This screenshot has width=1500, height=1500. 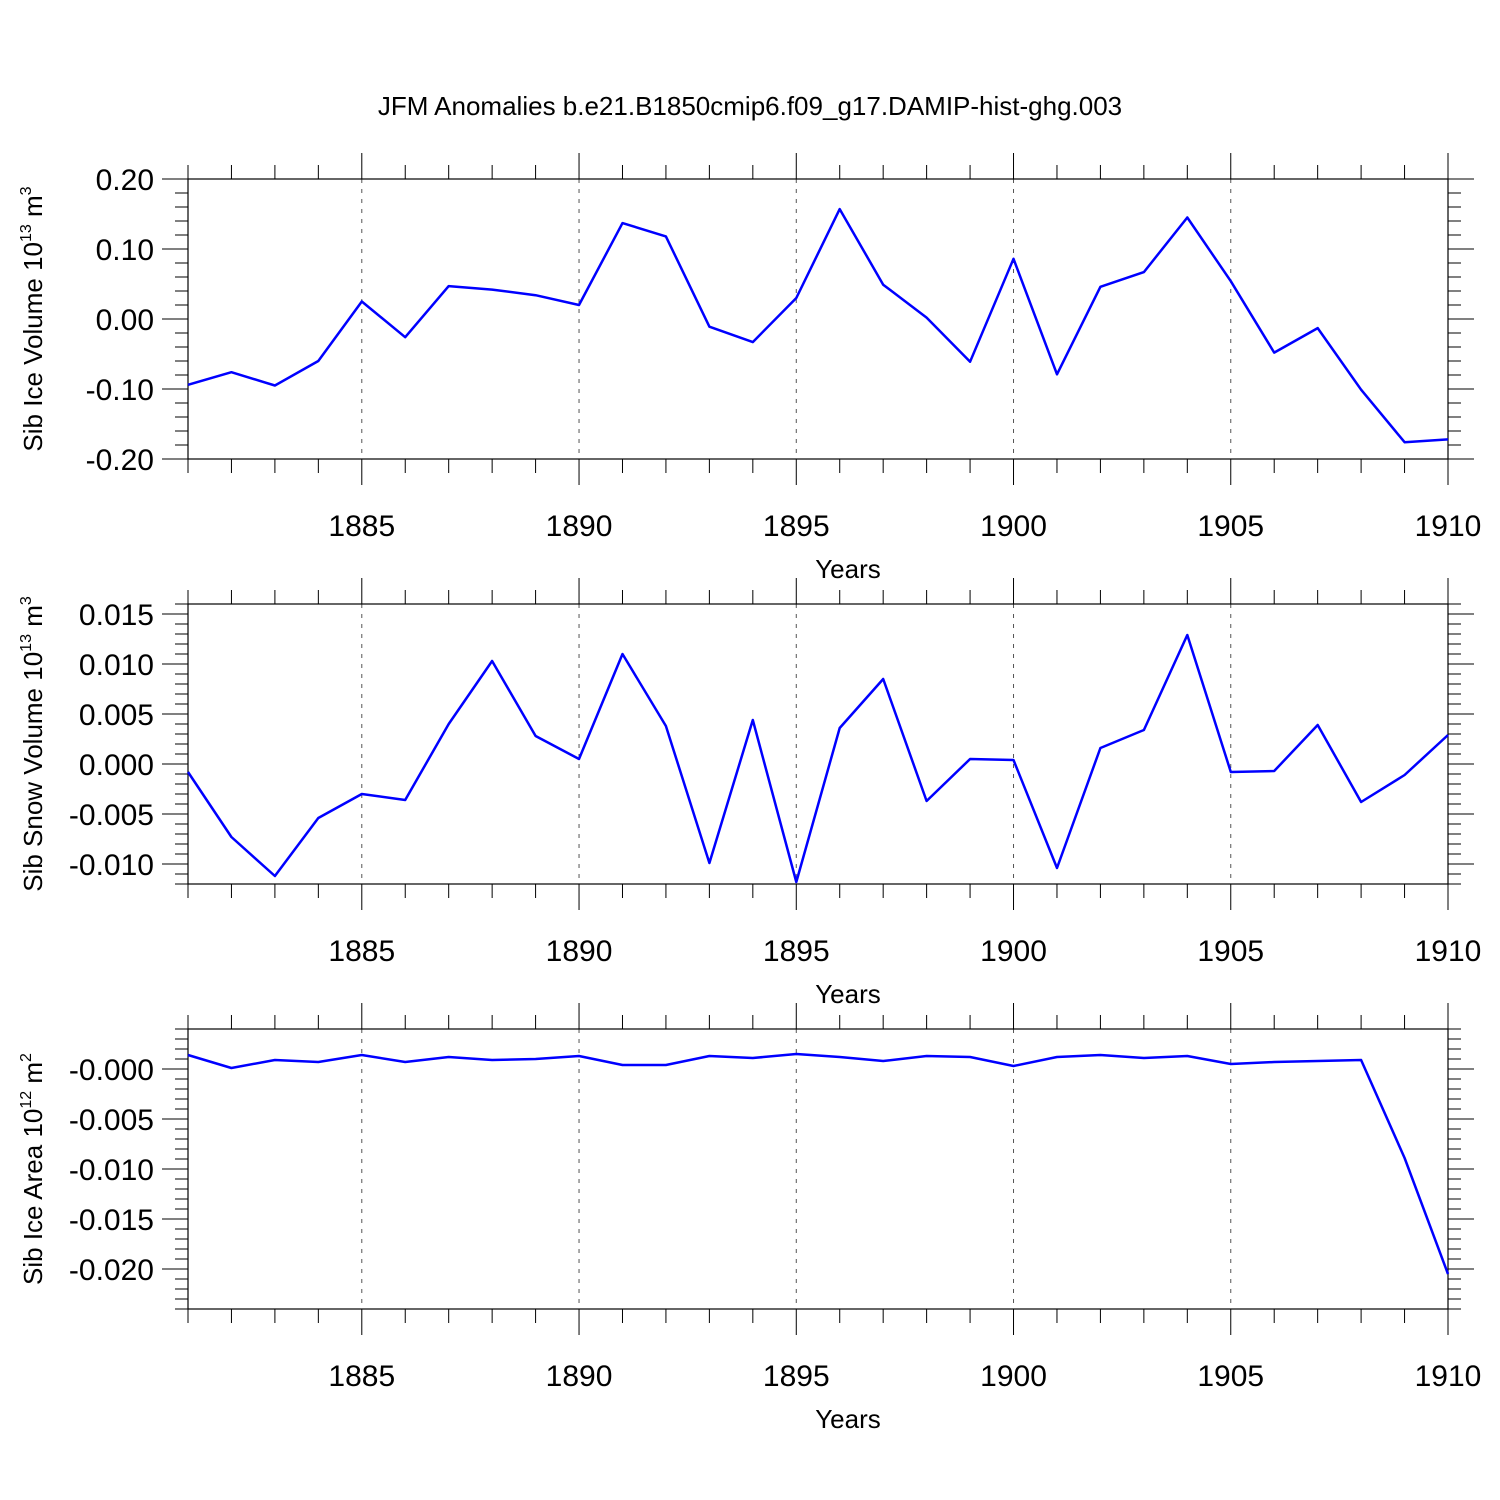 I want to click on y-tick-label: -0.000, so click(x=111, y=1070).